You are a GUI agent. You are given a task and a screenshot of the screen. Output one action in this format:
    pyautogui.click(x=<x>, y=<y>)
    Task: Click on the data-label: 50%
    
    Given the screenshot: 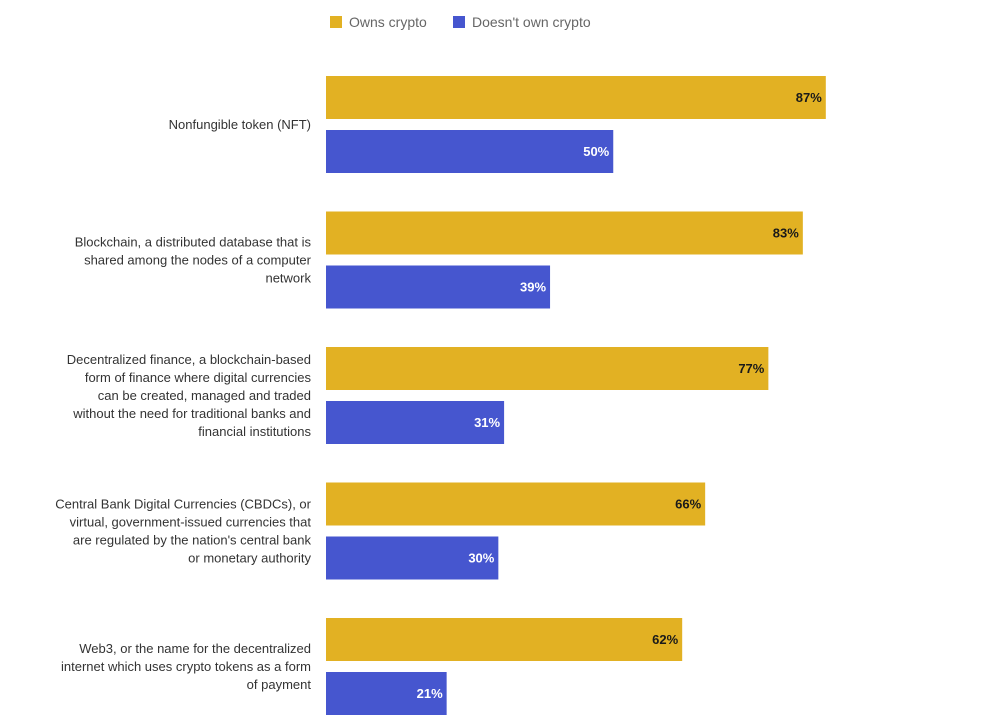 What is the action you would take?
    pyautogui.click(x=596, y=151)
    